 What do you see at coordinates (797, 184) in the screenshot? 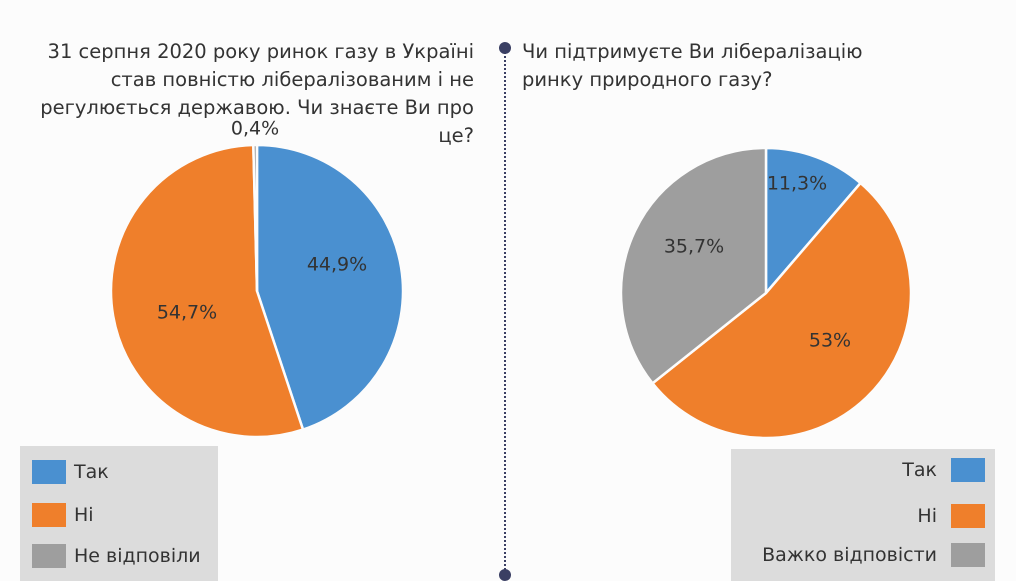
I see `data-label-yes: 11,3%` at bounding box center [797, 184].